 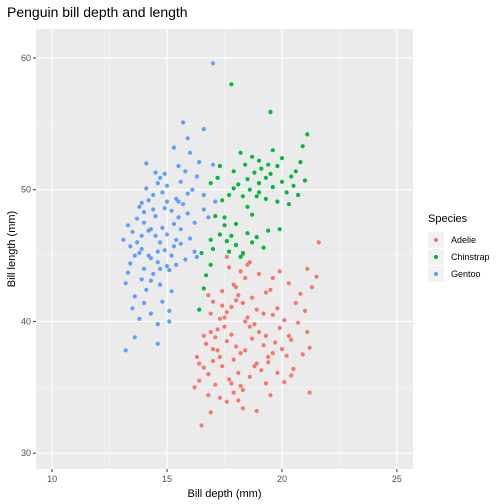 What do you see at coordinates (26, 321) in the screenshot?
I see `y-tick-label: 40` at bounding box center [26, 321].